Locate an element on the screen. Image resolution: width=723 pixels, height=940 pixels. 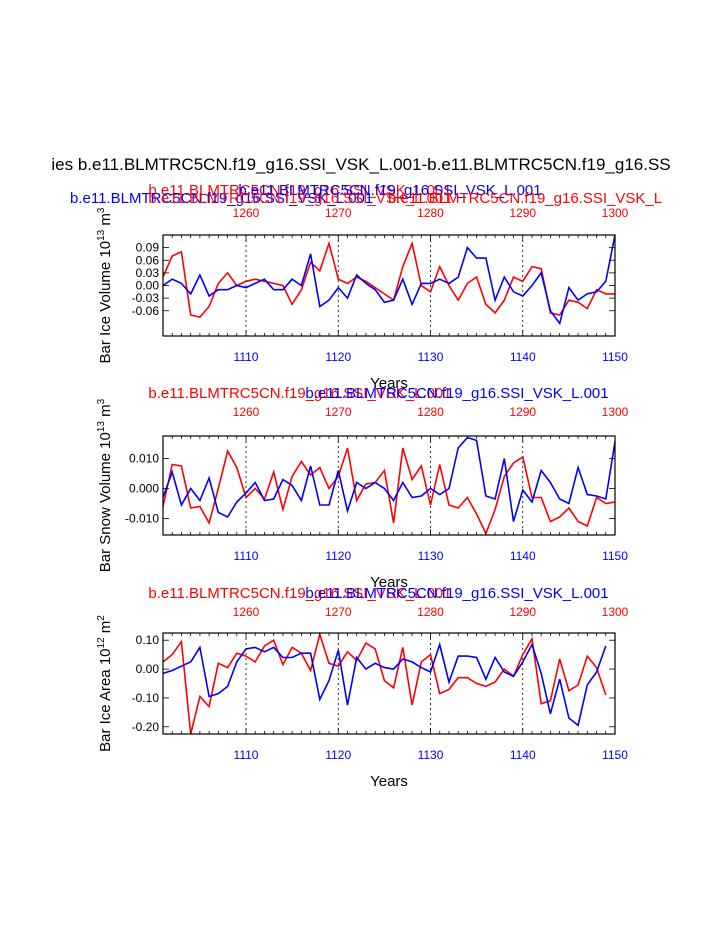
y-tick-label: -0.03 is located at coordinates (146, 298).